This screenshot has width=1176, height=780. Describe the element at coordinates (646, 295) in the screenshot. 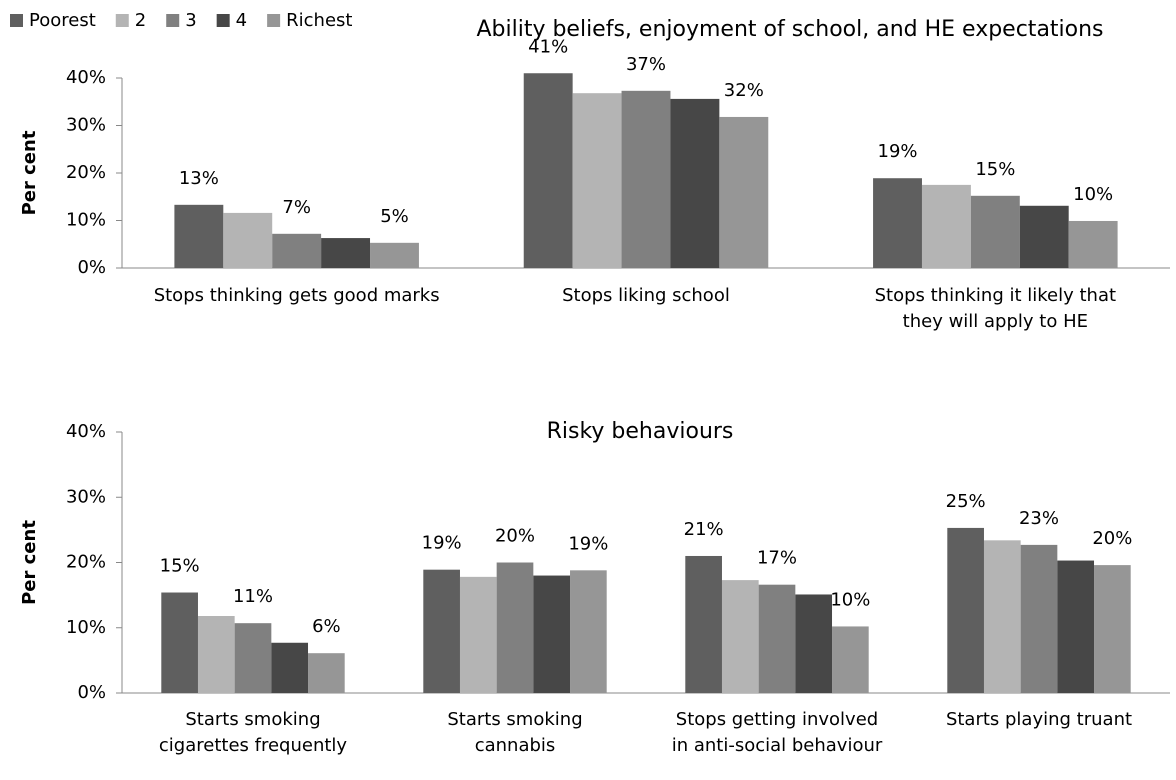

I see `x-tick-label: Stops liking school` at that location.